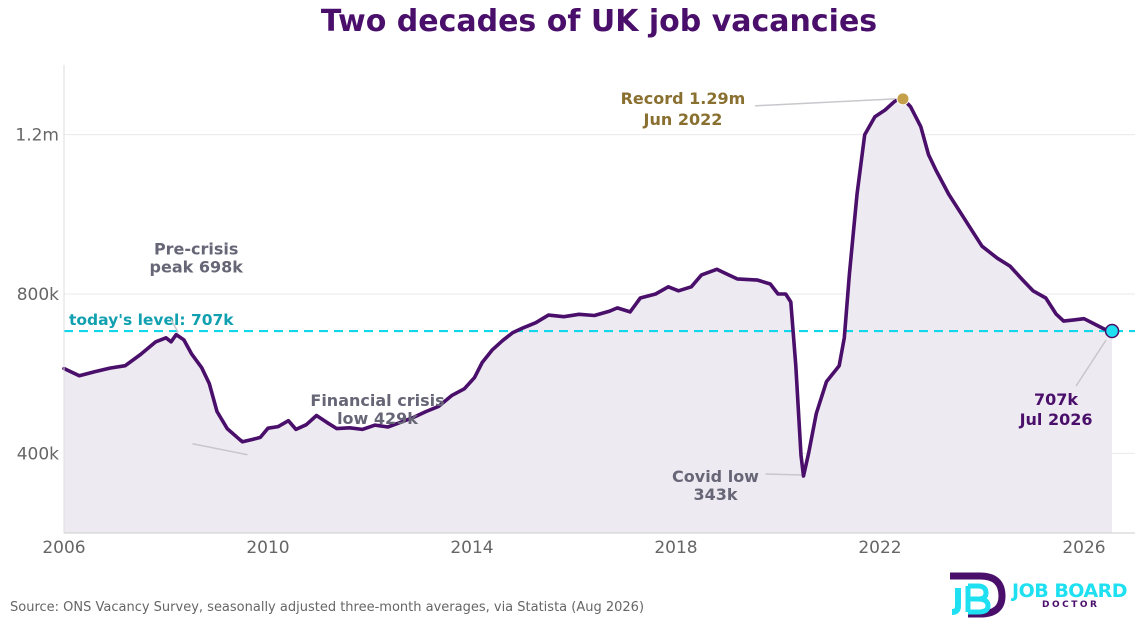 Image resolution: width=1145 pixels, height=625 pixels. I want to click on annotation-label: low 429k, so click(377, 418).